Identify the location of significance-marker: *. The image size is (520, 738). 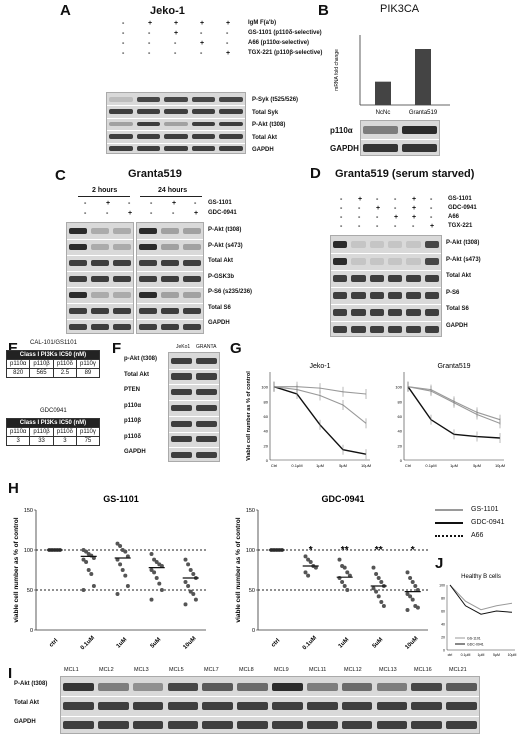
(413, 550).